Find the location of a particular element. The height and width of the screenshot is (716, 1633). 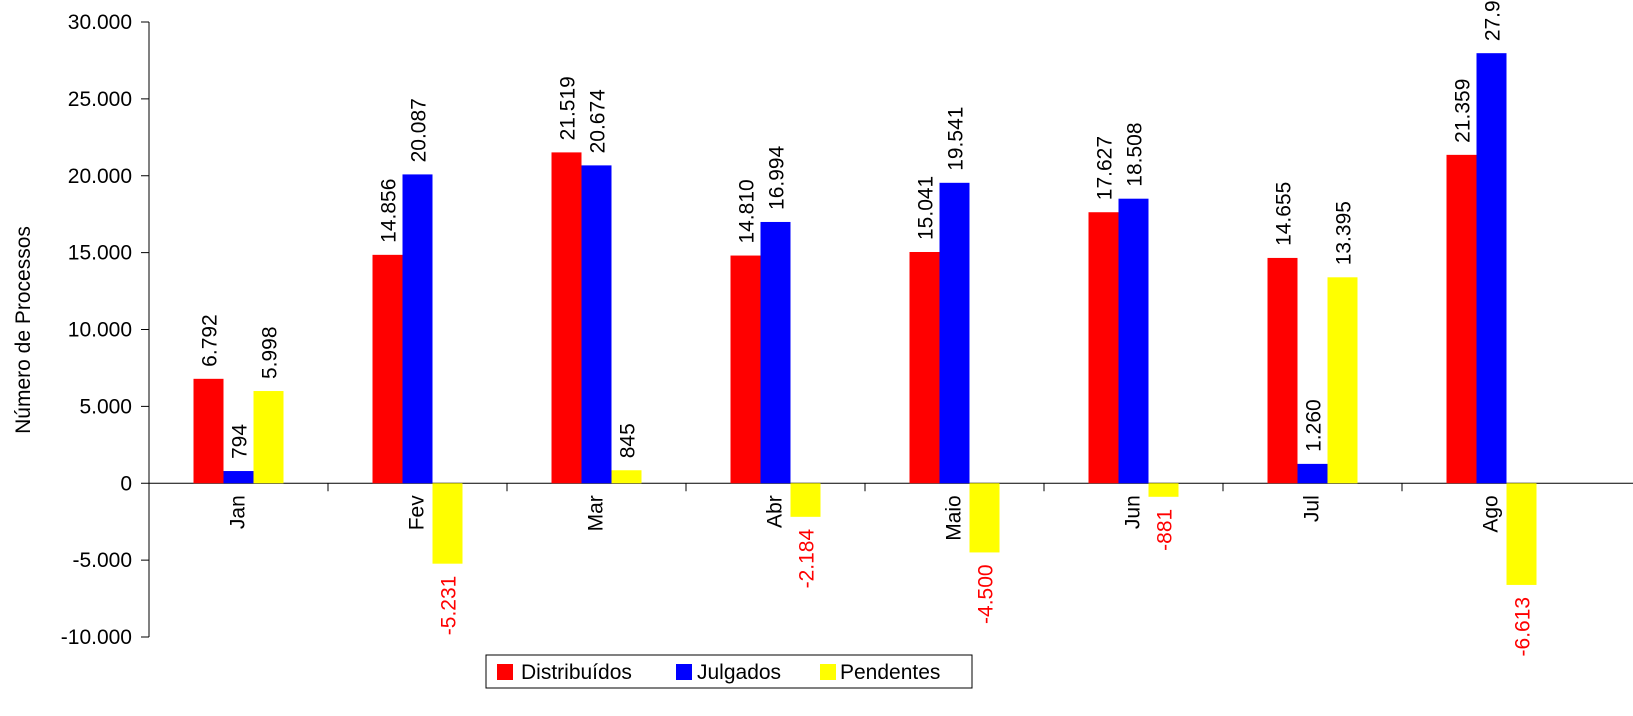

x-tick-label: Jul is located at coordinates (1312, 508).